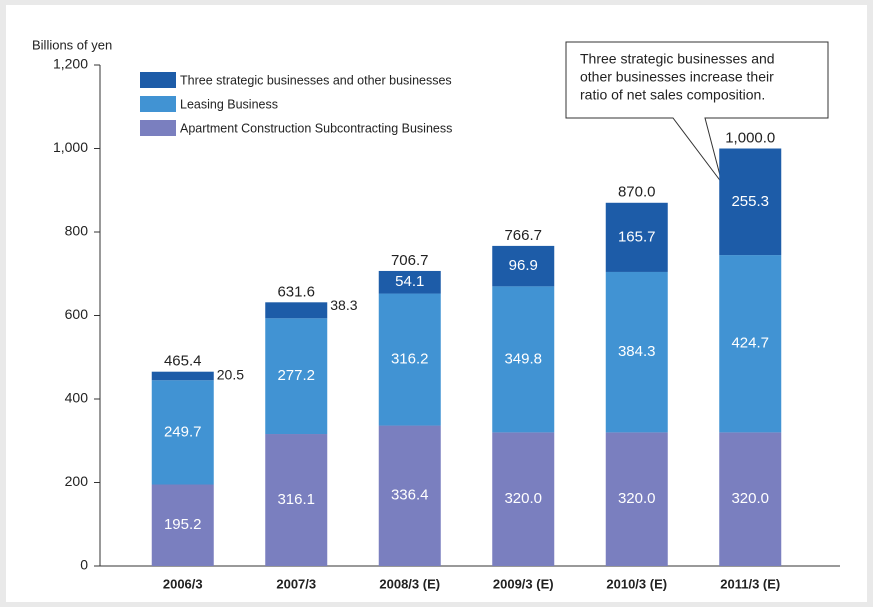 This screenshot has width=873, height=607. What do you see at coordinates (72, 44) in the screenshot?
I see `y-axis-label: Billions of yen` at bounding box center [72, 44].